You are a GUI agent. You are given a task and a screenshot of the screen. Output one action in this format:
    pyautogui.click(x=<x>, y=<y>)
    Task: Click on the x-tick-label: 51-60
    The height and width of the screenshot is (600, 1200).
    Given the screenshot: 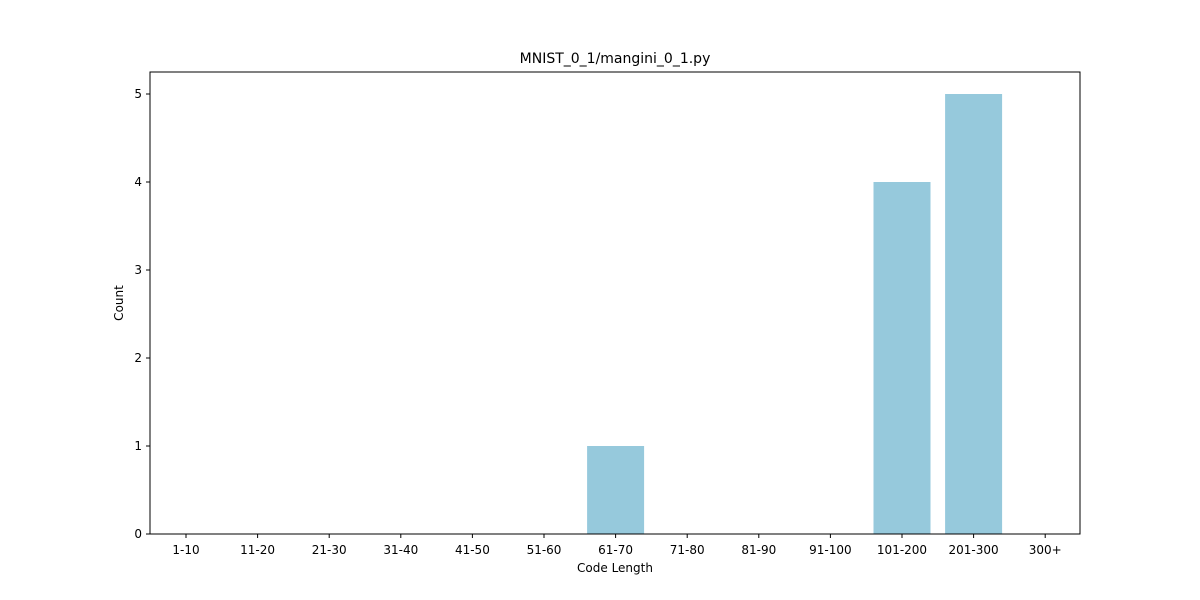 What is the action you would take?
    pyautogui.click(x=544, y=550)
    